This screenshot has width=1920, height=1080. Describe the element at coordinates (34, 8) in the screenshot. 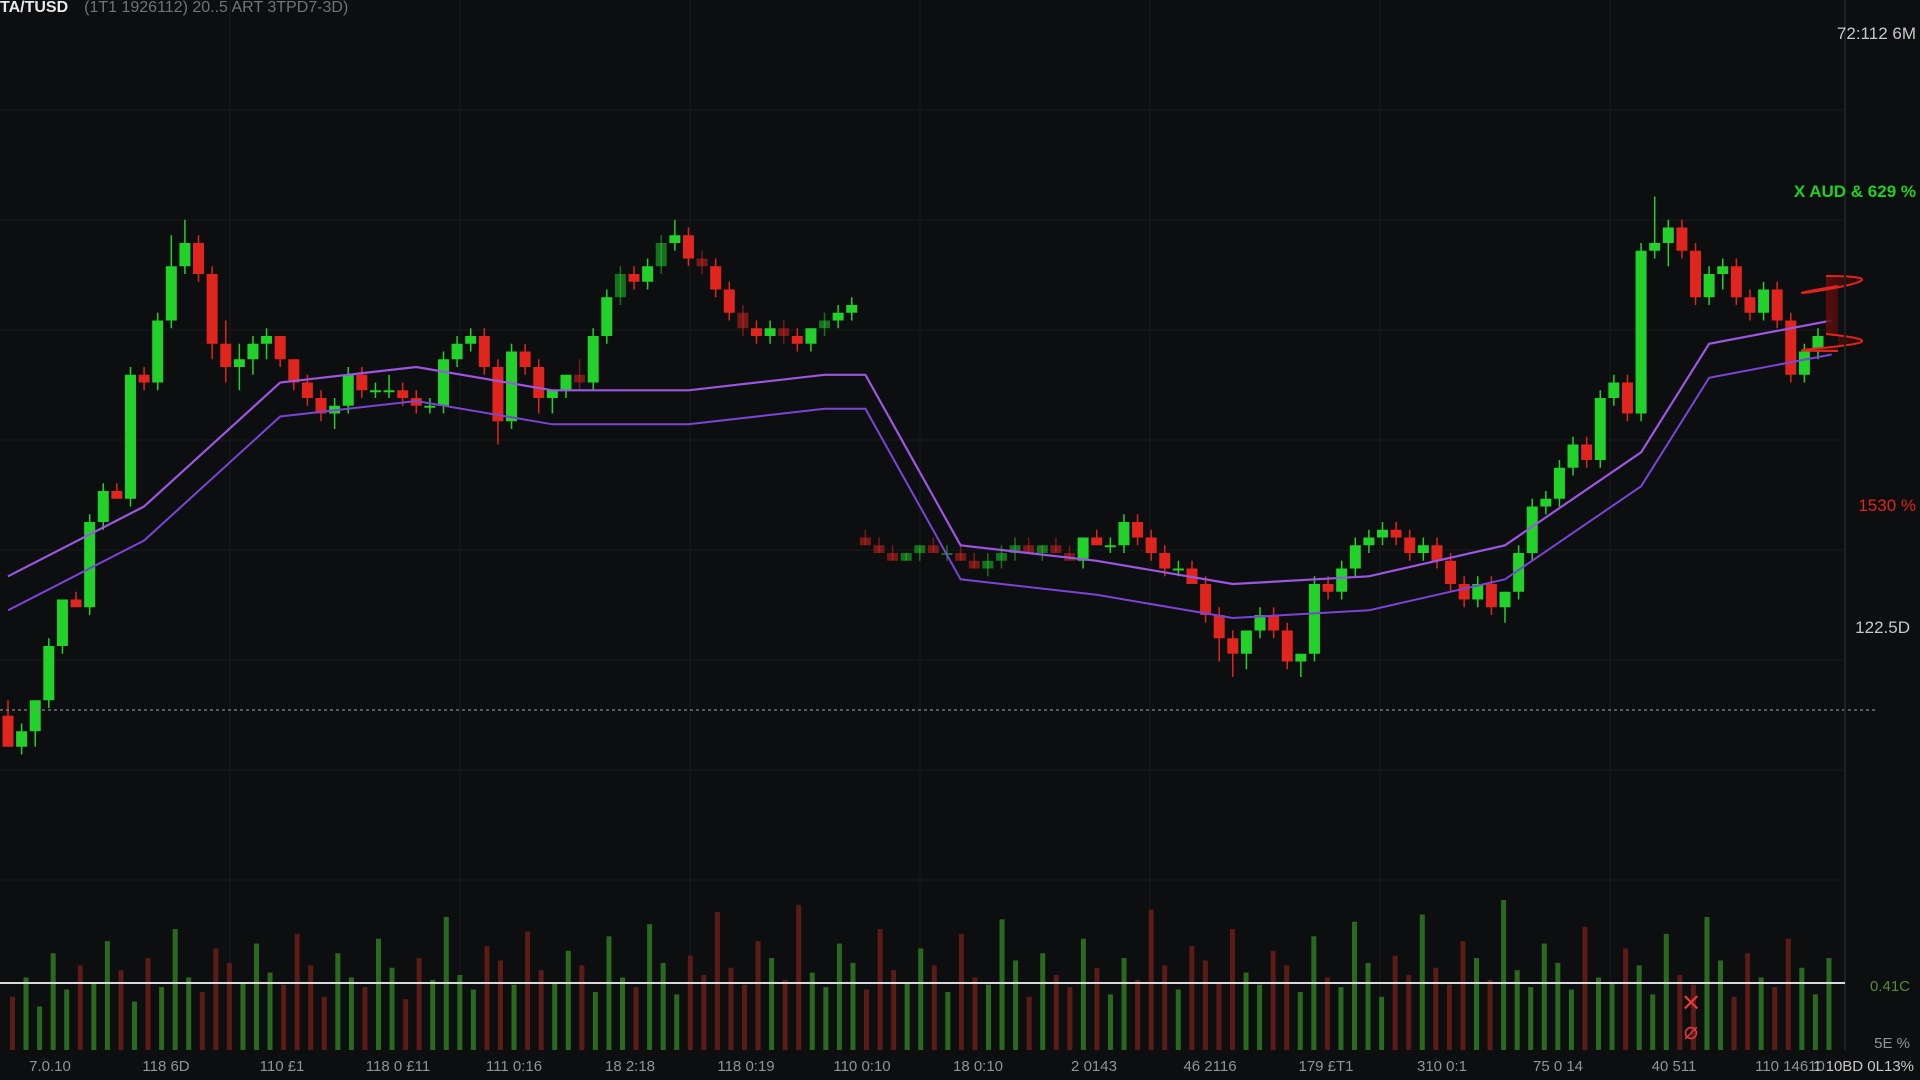

I see `symbol-label: TA/TUSD` at that location.